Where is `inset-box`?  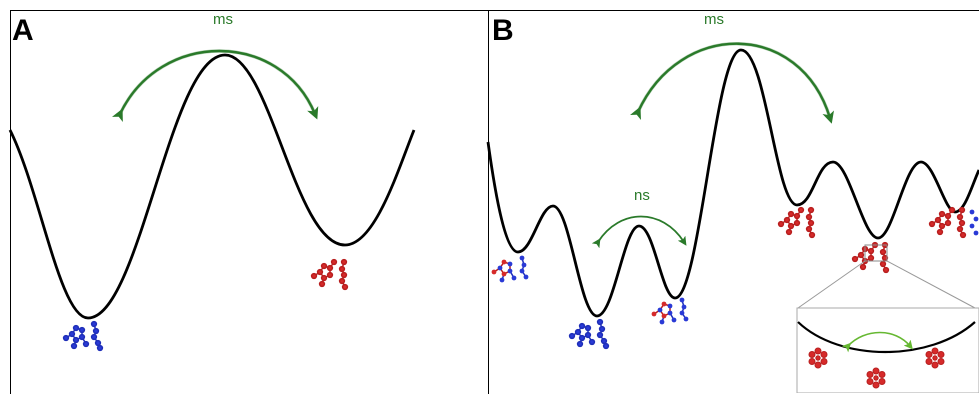
inset-box is located at coordinates (887, 350).